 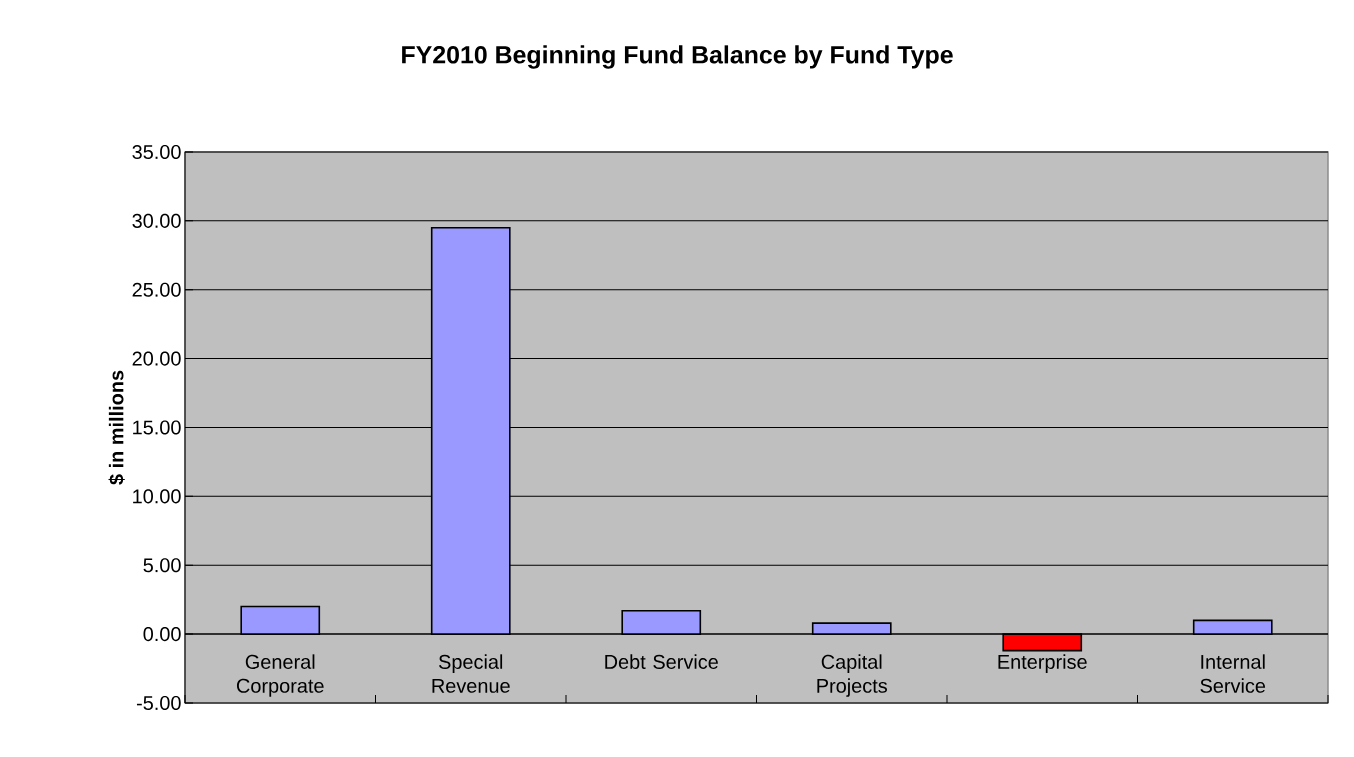 What do you see at coordinates (162, 634) in the screenshot?
I see `y-tick-label: 0.00` at bounding box center [162, 634].